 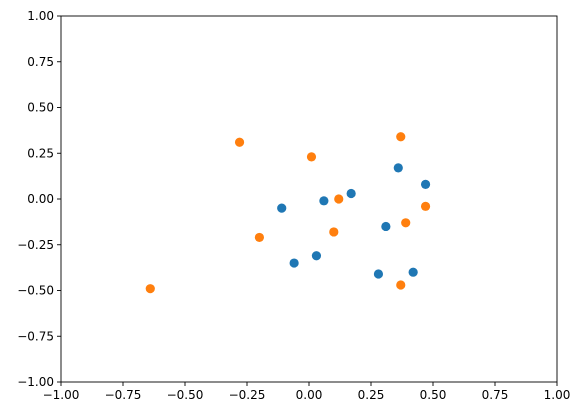 I want to click on y-tick-label: 1.00, so click(x=40, y=16).